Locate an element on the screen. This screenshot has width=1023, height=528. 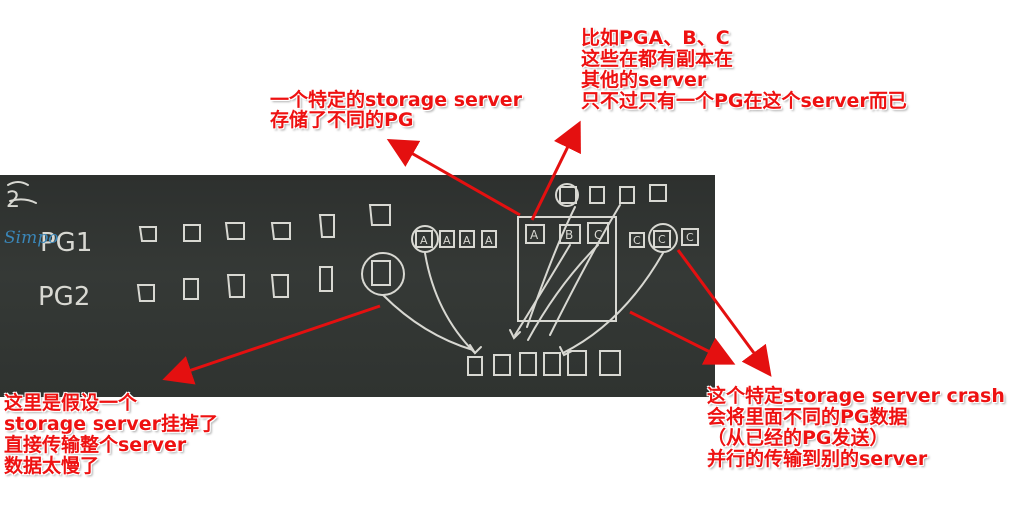
receiver-squares is located at coordinates (544, 363).